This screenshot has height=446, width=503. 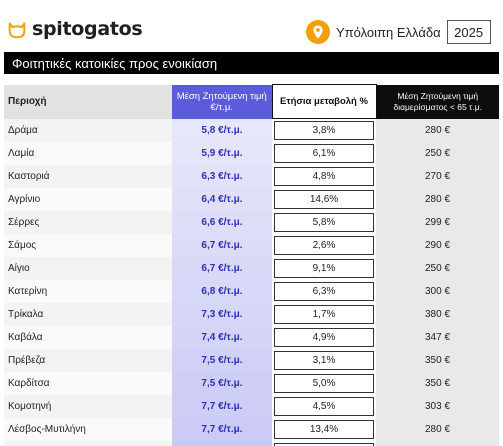 What do you see at coordinates (222, 176) in the screenshot?
I see `cell-price: 6,3 €/τ.μ.` at bounding box center [222, 176].